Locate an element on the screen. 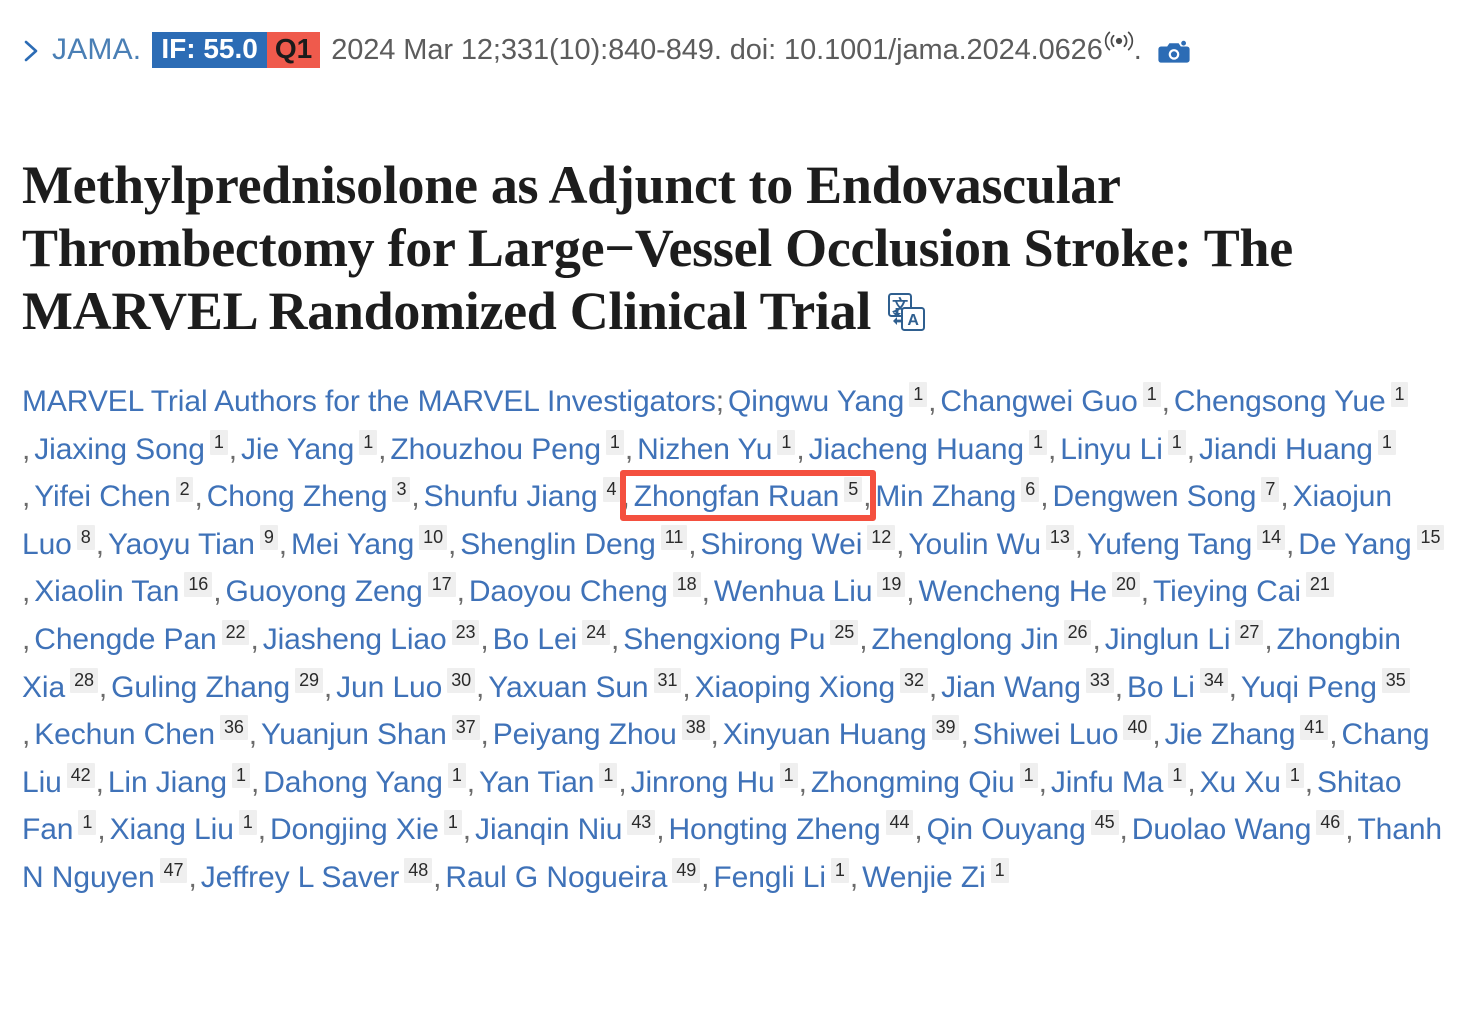 Image resolution: width=1468 pixels, height=1012 pixels. author-affiliation-marker: 45 is located at coordinates (1104, 823).